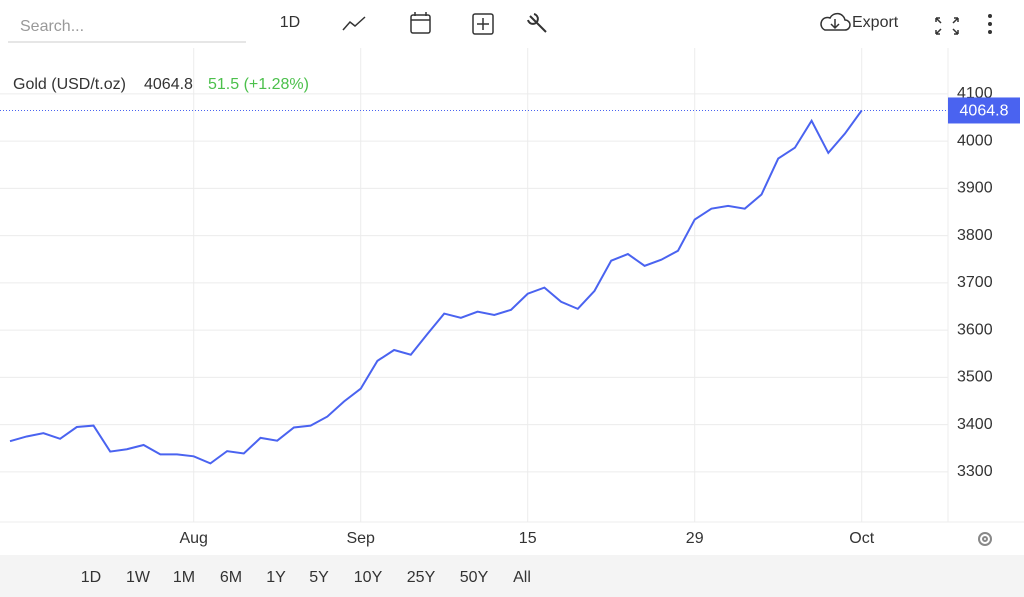  Describe the element at coordinates (975, 424) in the screenshot. I see `y-tick-label: 3400` at that location.